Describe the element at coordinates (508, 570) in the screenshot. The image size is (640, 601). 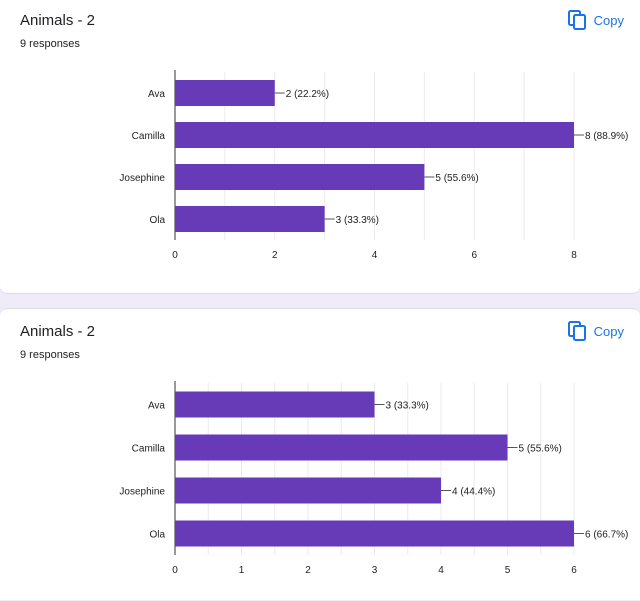
I see `x-tick-label: 5` at that location.